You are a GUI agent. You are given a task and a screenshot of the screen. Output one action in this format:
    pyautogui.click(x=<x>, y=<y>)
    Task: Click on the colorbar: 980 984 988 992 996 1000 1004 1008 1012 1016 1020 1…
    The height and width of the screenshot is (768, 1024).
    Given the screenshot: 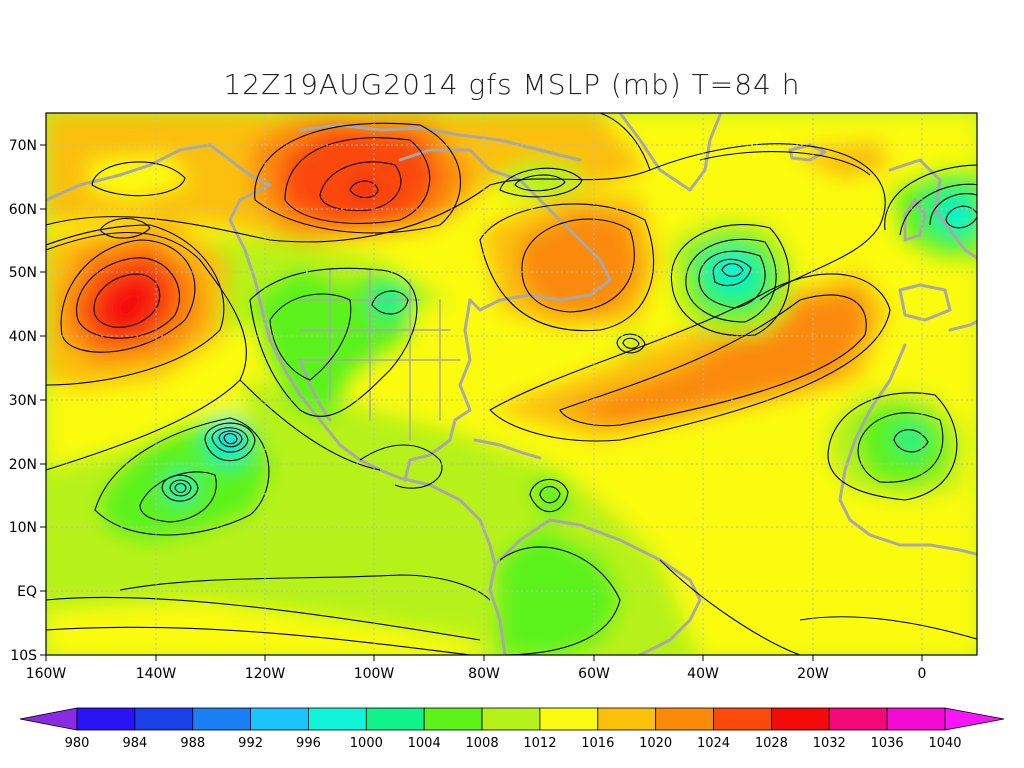 What is the action you would take?
    pyautogui.click(x=512, y=729)
    